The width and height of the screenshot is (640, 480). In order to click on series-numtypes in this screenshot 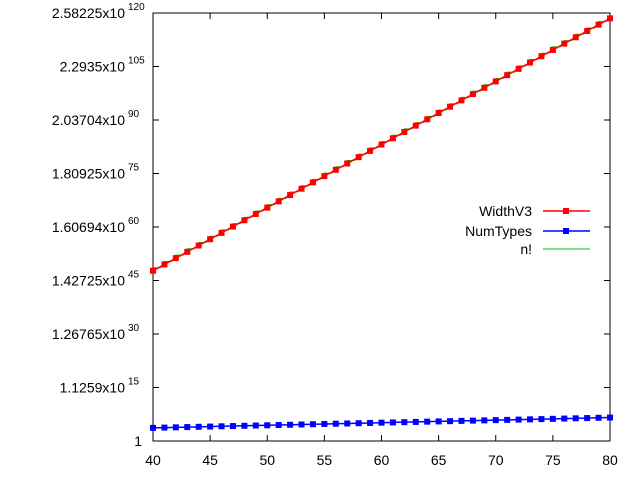, I will do `click(381, 422)`.